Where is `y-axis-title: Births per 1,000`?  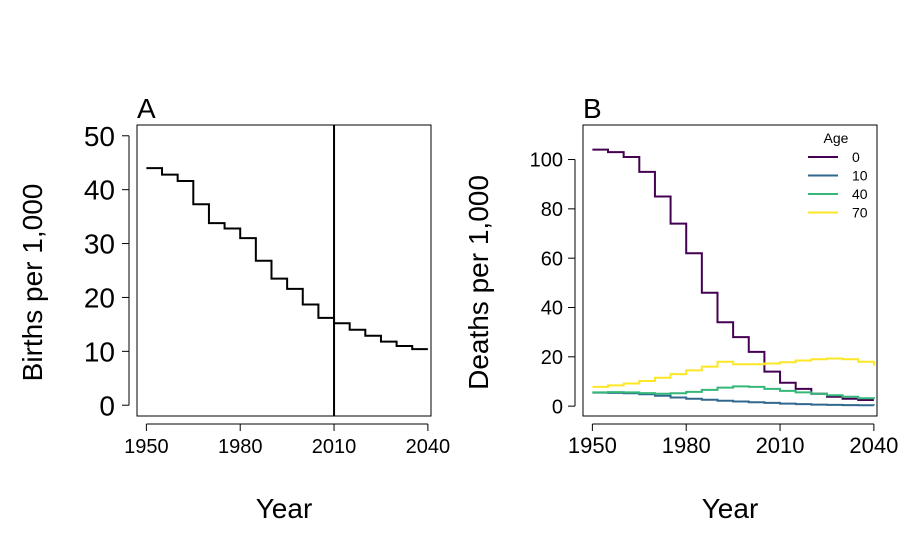 y-axis-title: Births per 1,000 is located at coordinates (32, 283).